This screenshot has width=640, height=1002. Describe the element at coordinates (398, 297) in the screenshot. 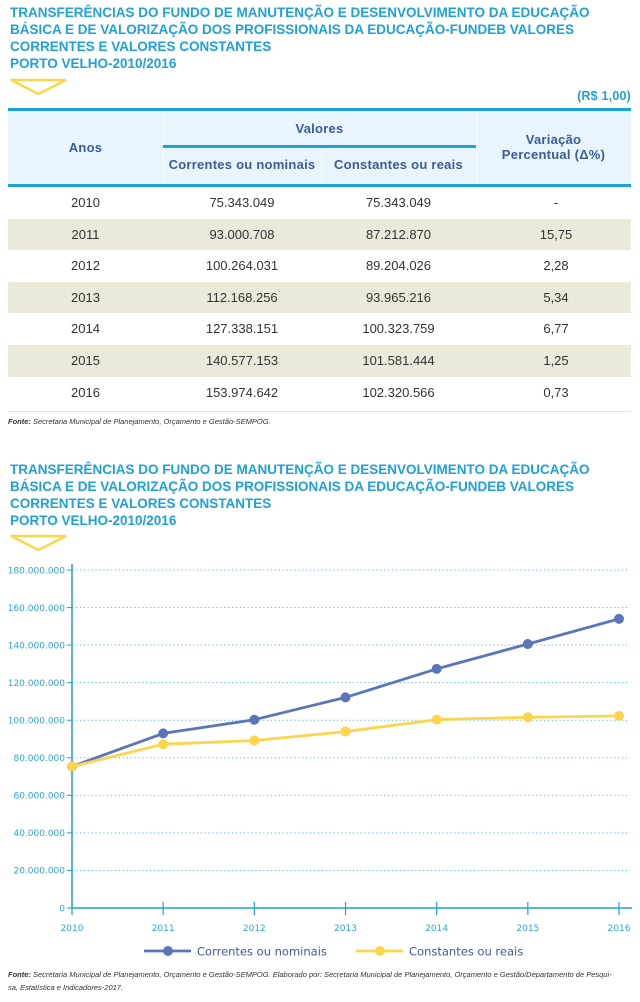

I see `cell-constantes: 93.965.216` at that location.